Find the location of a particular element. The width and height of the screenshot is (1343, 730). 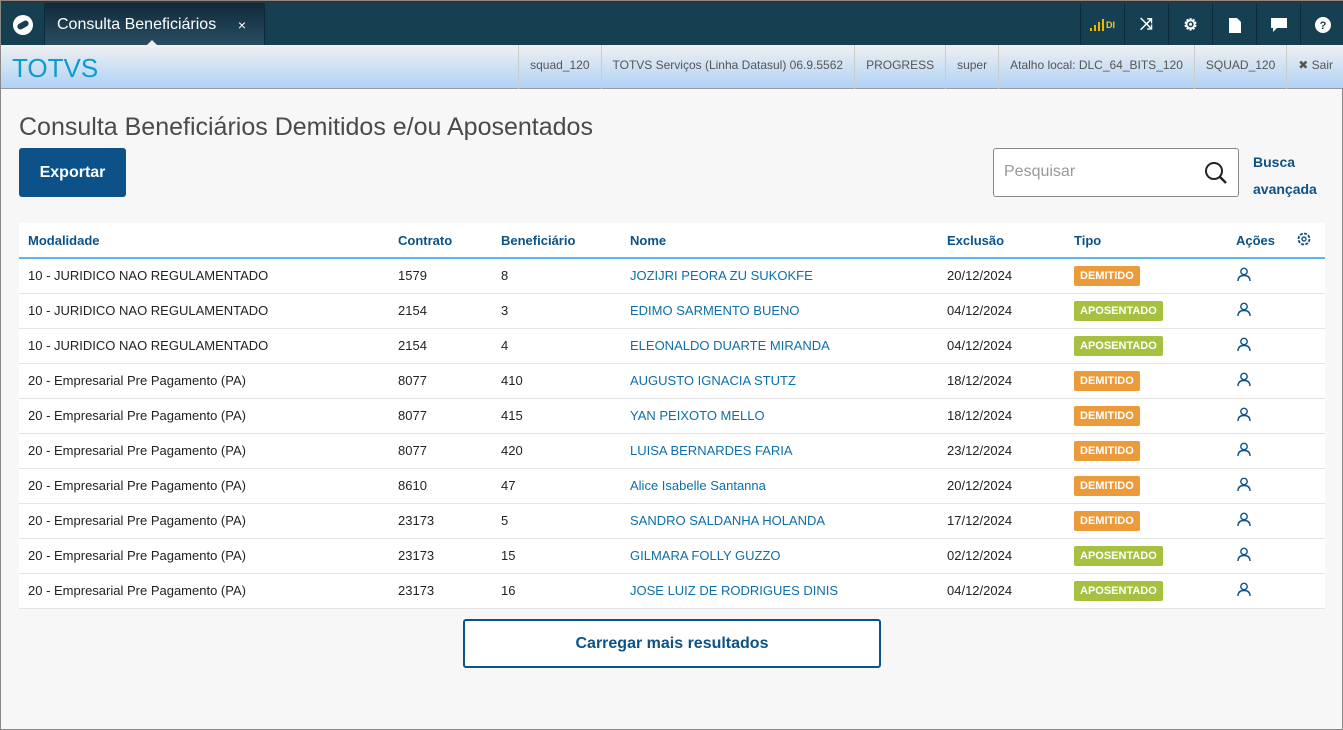

info-product: TOTVS Serviços (Linha Datasul) 06.9.5562 is located at coordinates (727, 67).